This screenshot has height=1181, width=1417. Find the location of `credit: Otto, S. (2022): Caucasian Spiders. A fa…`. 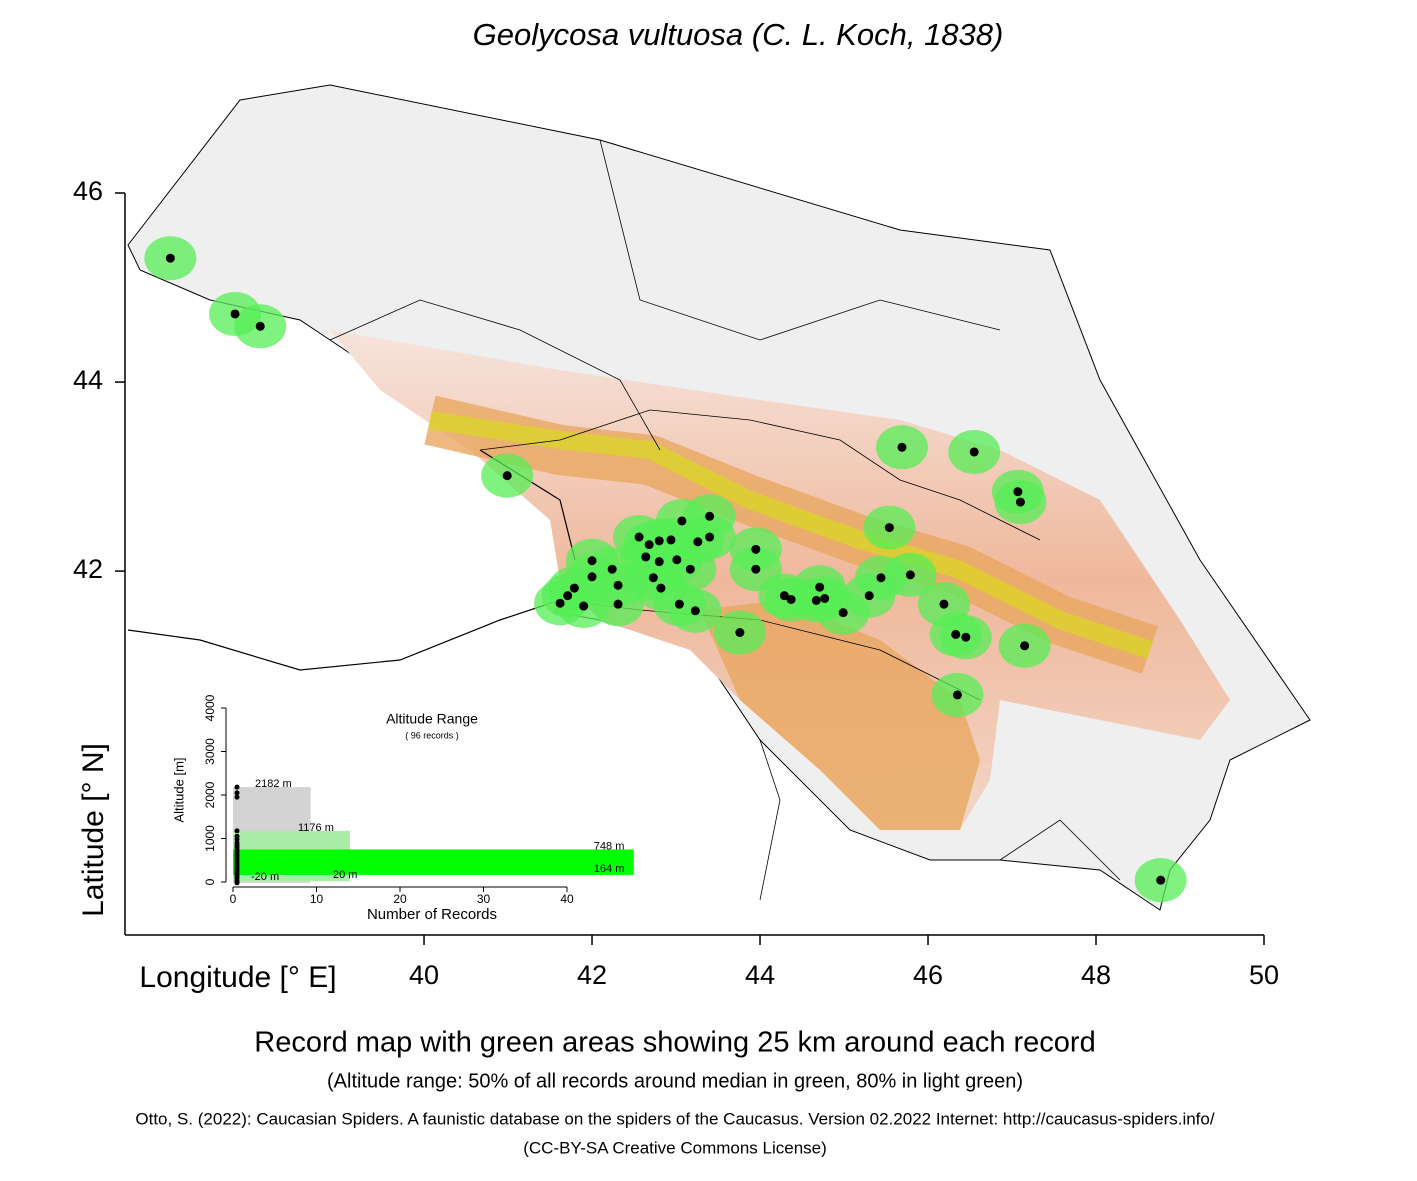

credit: Otto, S. (2022): Caucasian Spiders. A fa… is located at coordinates (674, 1118).